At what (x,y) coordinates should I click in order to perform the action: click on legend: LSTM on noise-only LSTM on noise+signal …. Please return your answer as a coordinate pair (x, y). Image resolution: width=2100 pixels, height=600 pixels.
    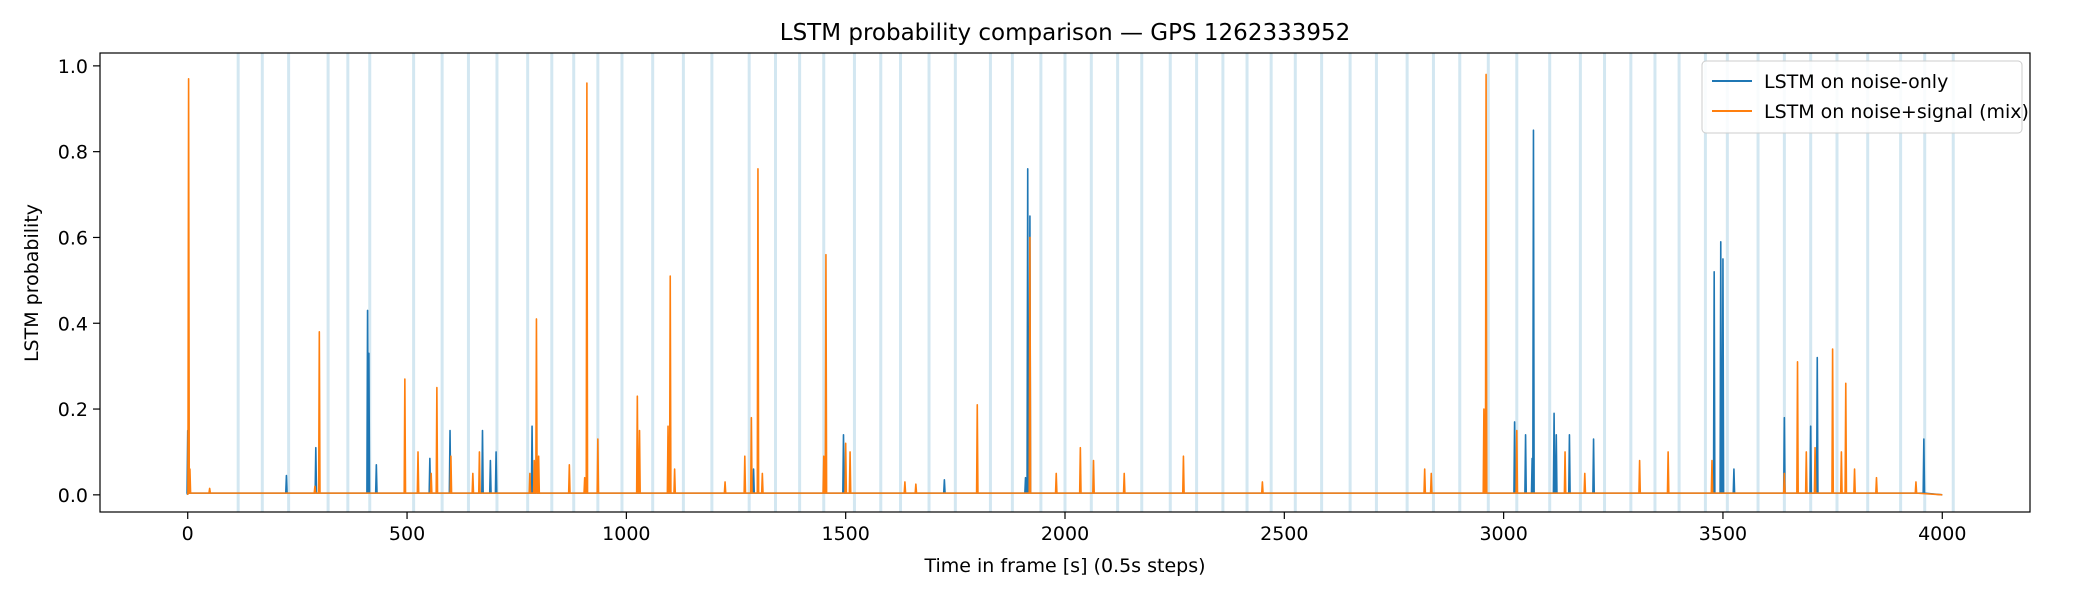
    Looking at the image, I should click on (1865, 97).